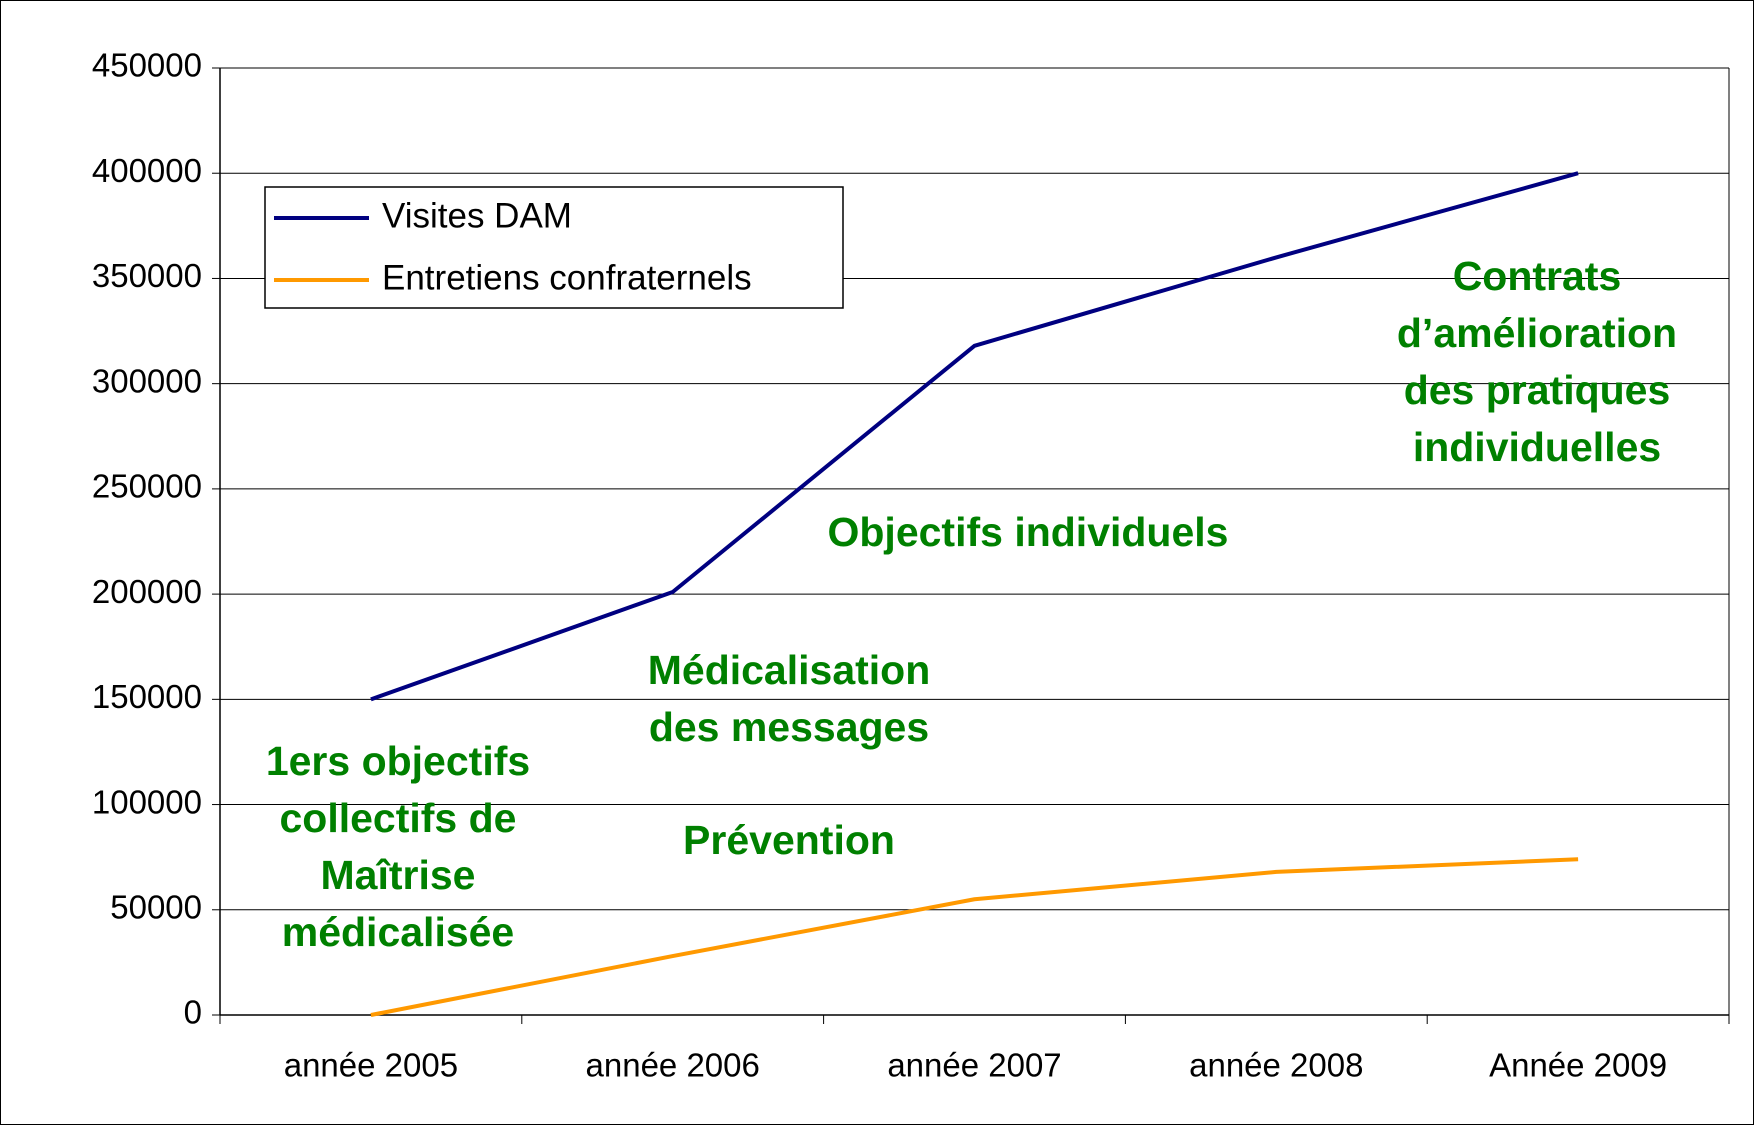  What do you see at coordinates (147, 591) in the screenshot?
I see `y-tick-label: 200000` at bounding box center [147, 591].